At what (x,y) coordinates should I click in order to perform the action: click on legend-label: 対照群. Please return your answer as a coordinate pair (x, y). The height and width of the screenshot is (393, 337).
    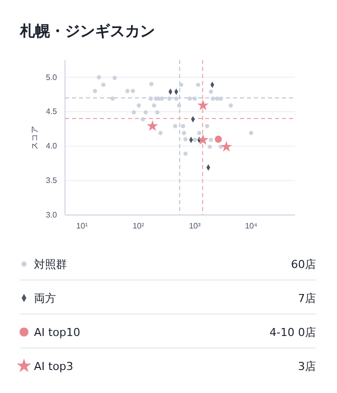
    Looking at the image, I should click on (50, 264).